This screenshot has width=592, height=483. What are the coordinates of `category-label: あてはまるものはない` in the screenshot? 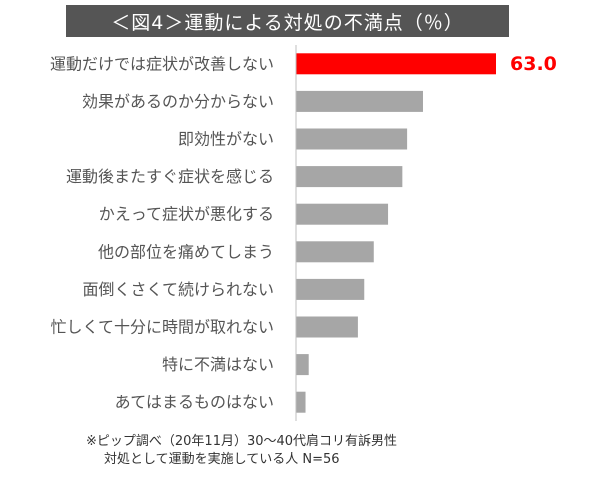 It's located at (194, 402).